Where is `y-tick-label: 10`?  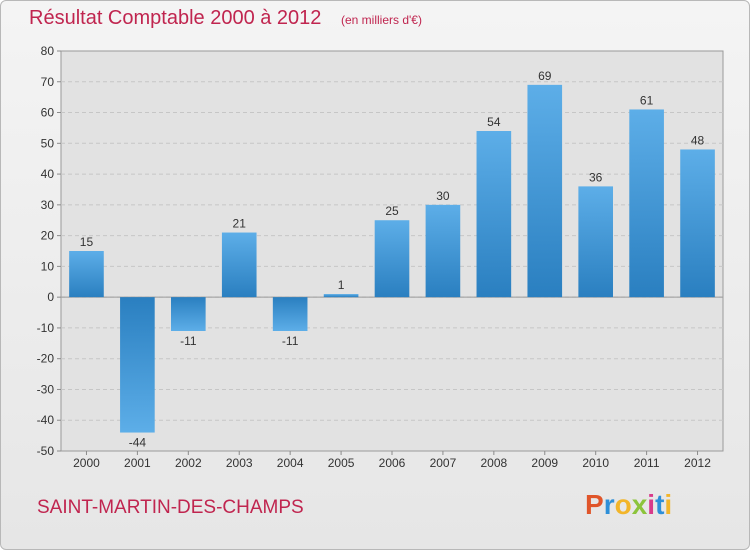 y-tick-label: 10 is located at coordinates (48, 266).